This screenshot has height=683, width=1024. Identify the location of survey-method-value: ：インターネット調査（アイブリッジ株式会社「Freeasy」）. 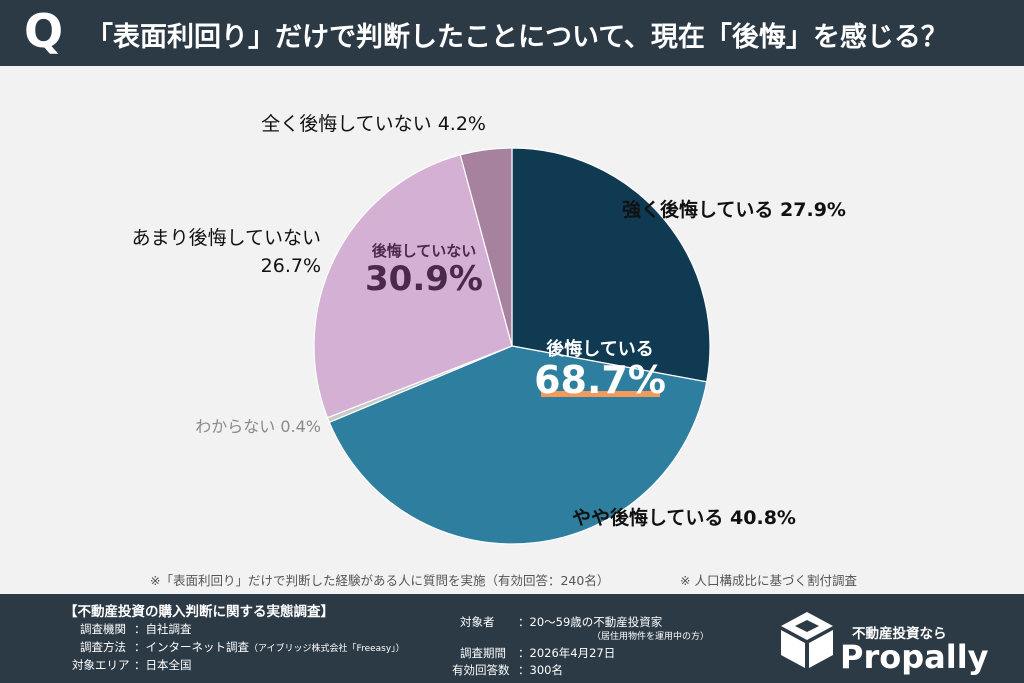
(269, 647).